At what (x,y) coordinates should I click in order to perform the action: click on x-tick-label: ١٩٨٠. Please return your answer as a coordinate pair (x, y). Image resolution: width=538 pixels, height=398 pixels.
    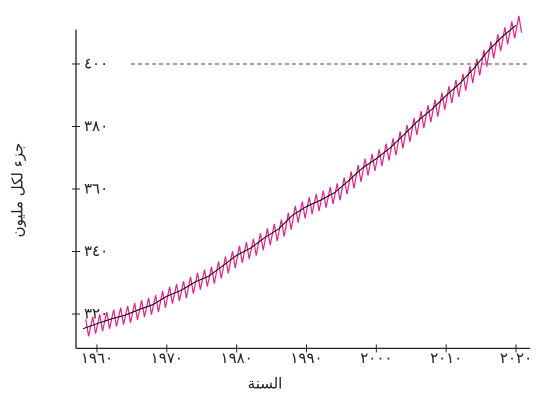
    Looking at the image, I should click on (237, 358).